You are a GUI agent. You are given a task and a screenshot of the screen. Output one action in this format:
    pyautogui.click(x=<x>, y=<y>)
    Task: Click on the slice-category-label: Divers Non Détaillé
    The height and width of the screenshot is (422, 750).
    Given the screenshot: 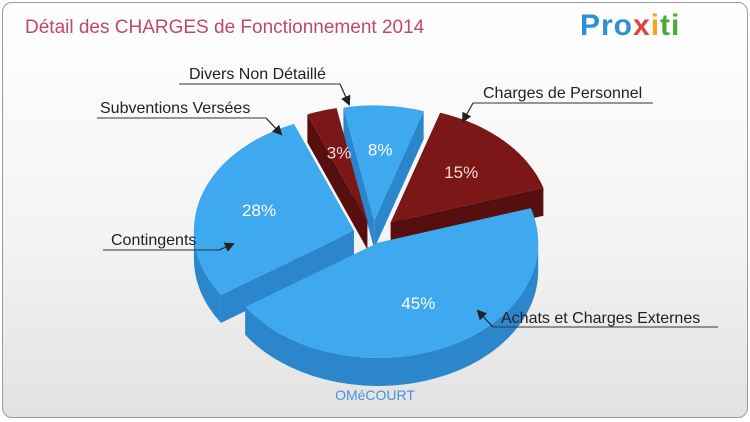 What is the action you would take?
    pyautogui.click(x=257, y=74)
    